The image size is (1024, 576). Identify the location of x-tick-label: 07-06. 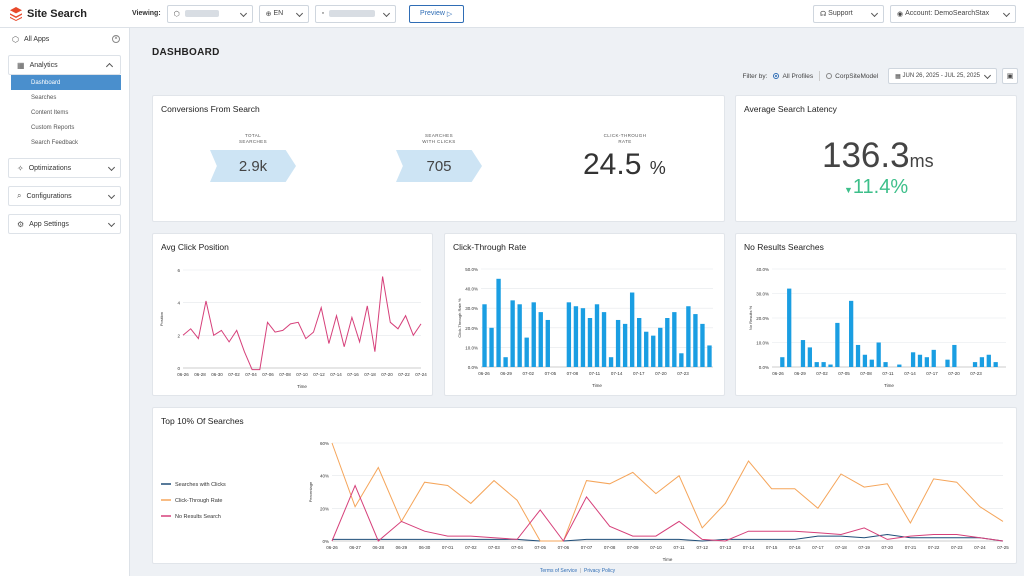
(564, 547).